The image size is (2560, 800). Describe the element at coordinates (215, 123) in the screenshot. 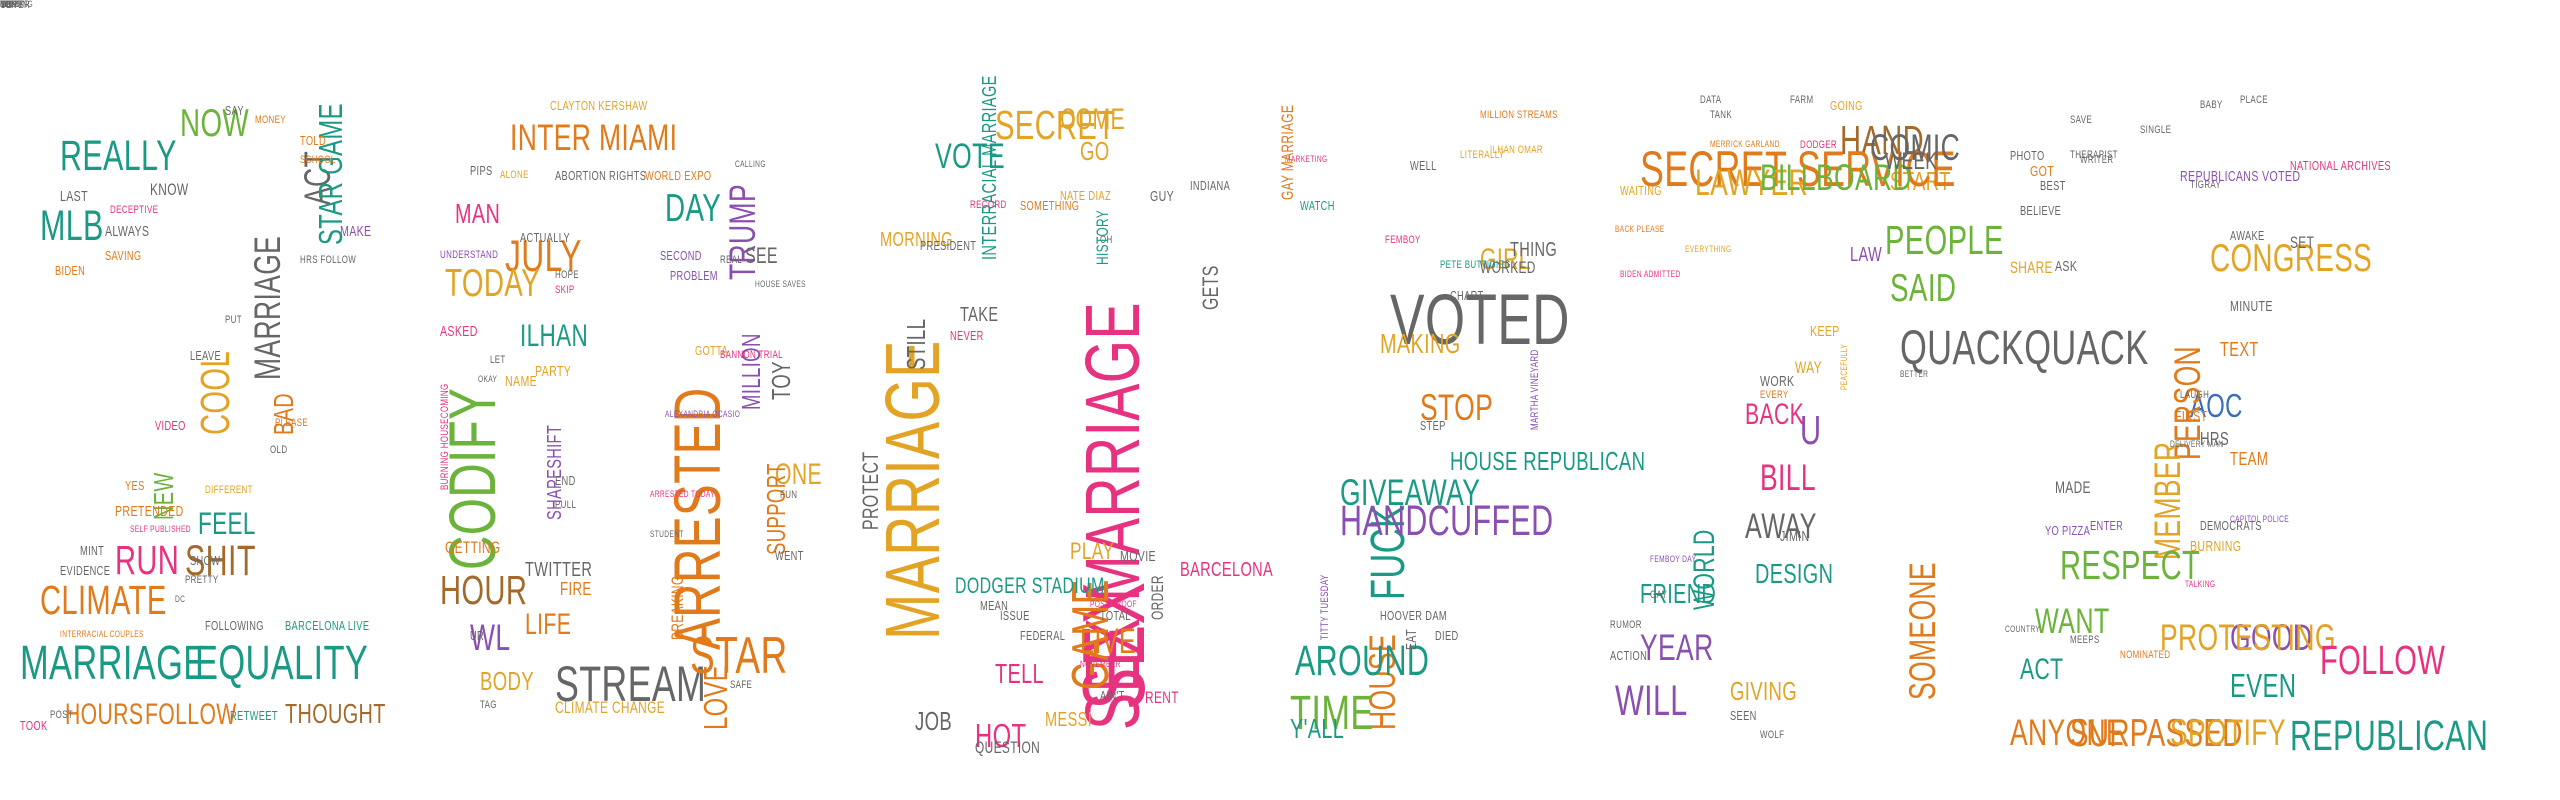

I see `word-now: NOW` at that location.